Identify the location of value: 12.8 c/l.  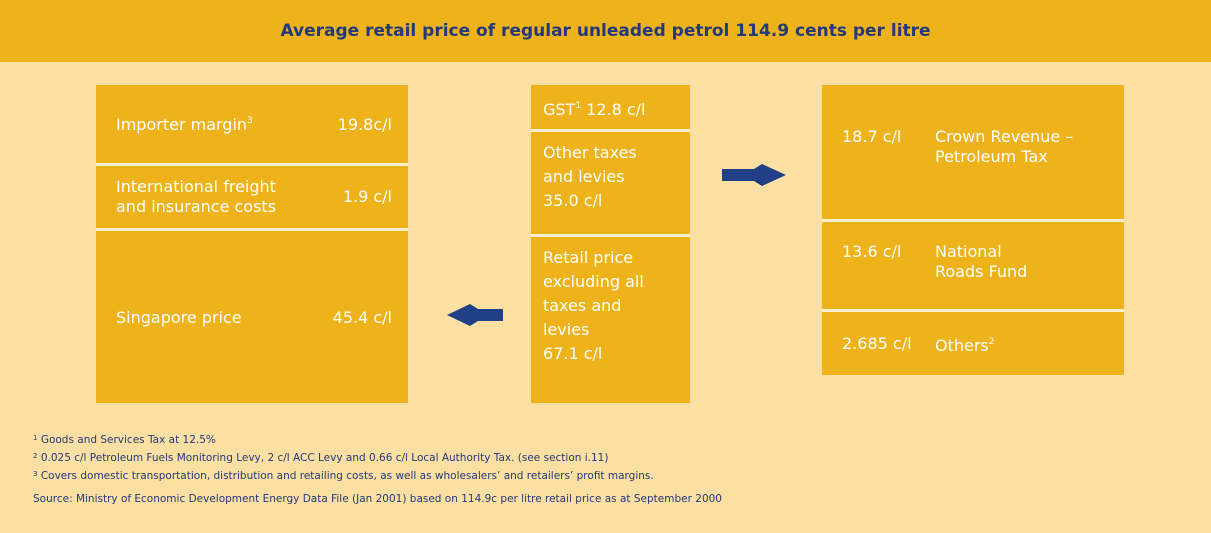
(616, 109).